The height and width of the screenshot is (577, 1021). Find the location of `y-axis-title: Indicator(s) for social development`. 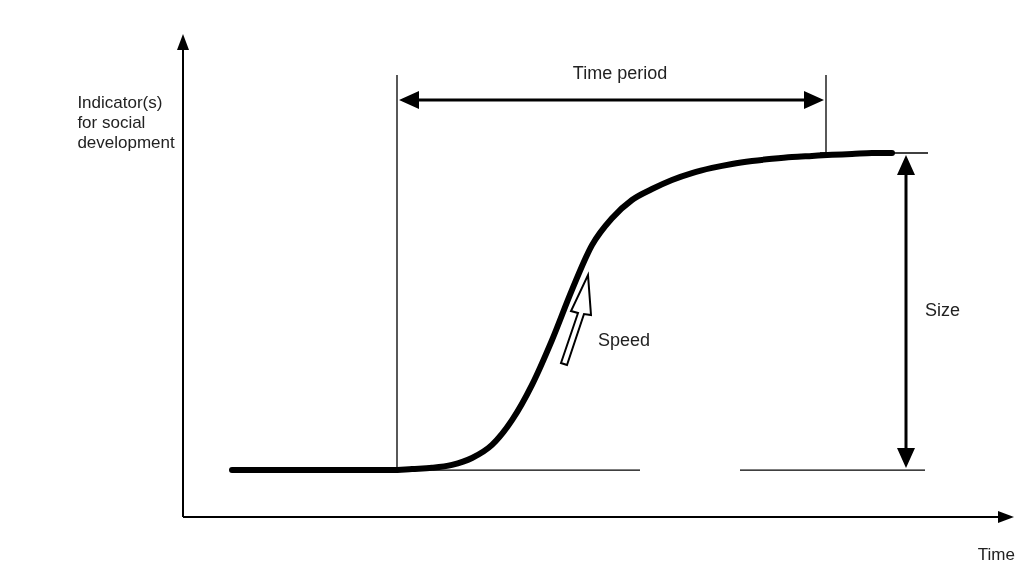

y-axis-title: Indicator(s) for social development is located at coordinates (126, 122).